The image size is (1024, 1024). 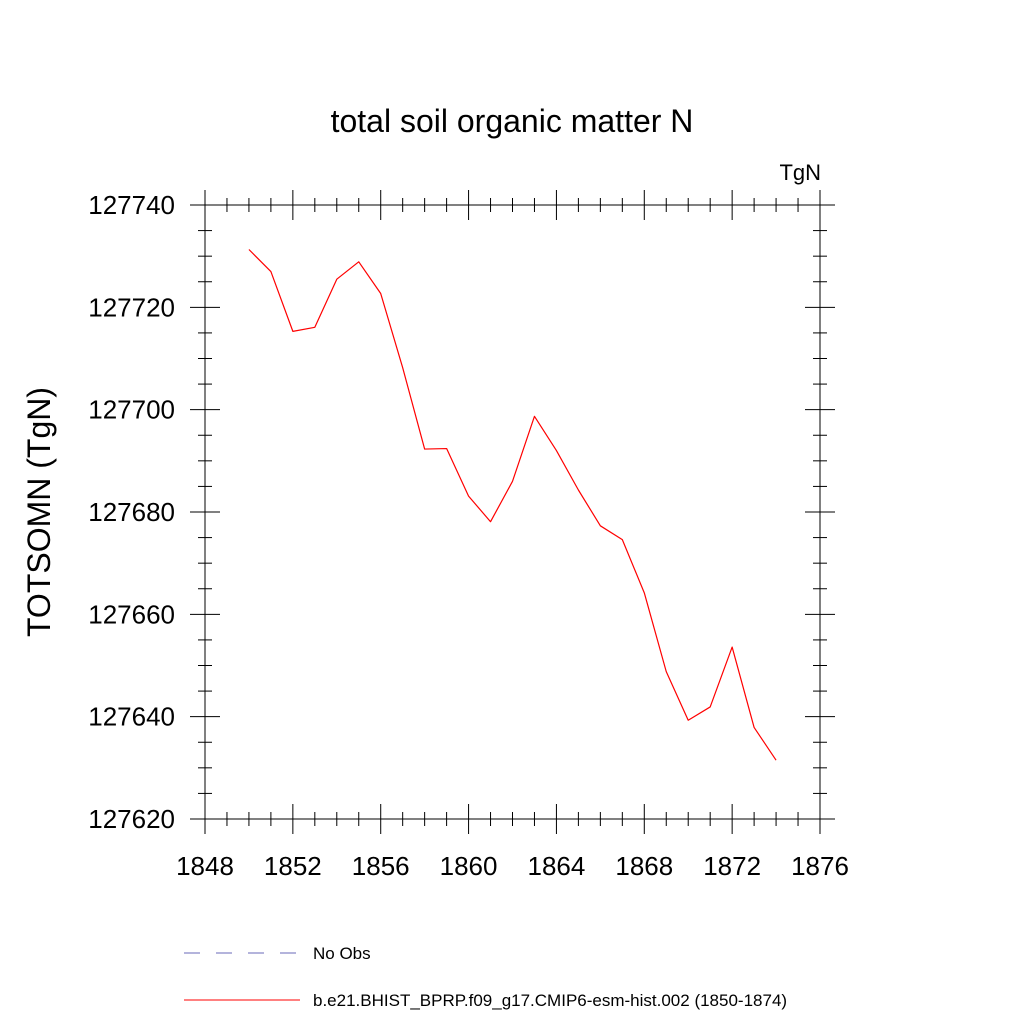 What do you see at coordinates (131, 410) in the screenshot?
I see `y-tick-label: 127700` at bounding box center [131, 410].